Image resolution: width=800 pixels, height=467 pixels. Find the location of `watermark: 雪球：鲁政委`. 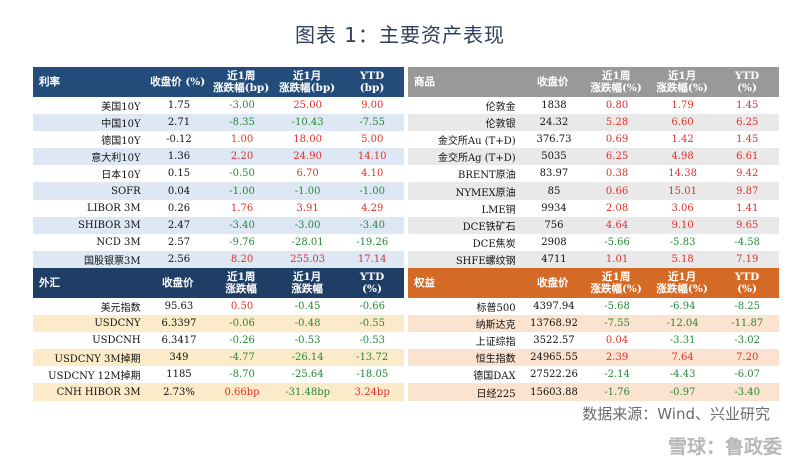

watermark: 雪球：鲁政委 is located at coordinates (724, 447).